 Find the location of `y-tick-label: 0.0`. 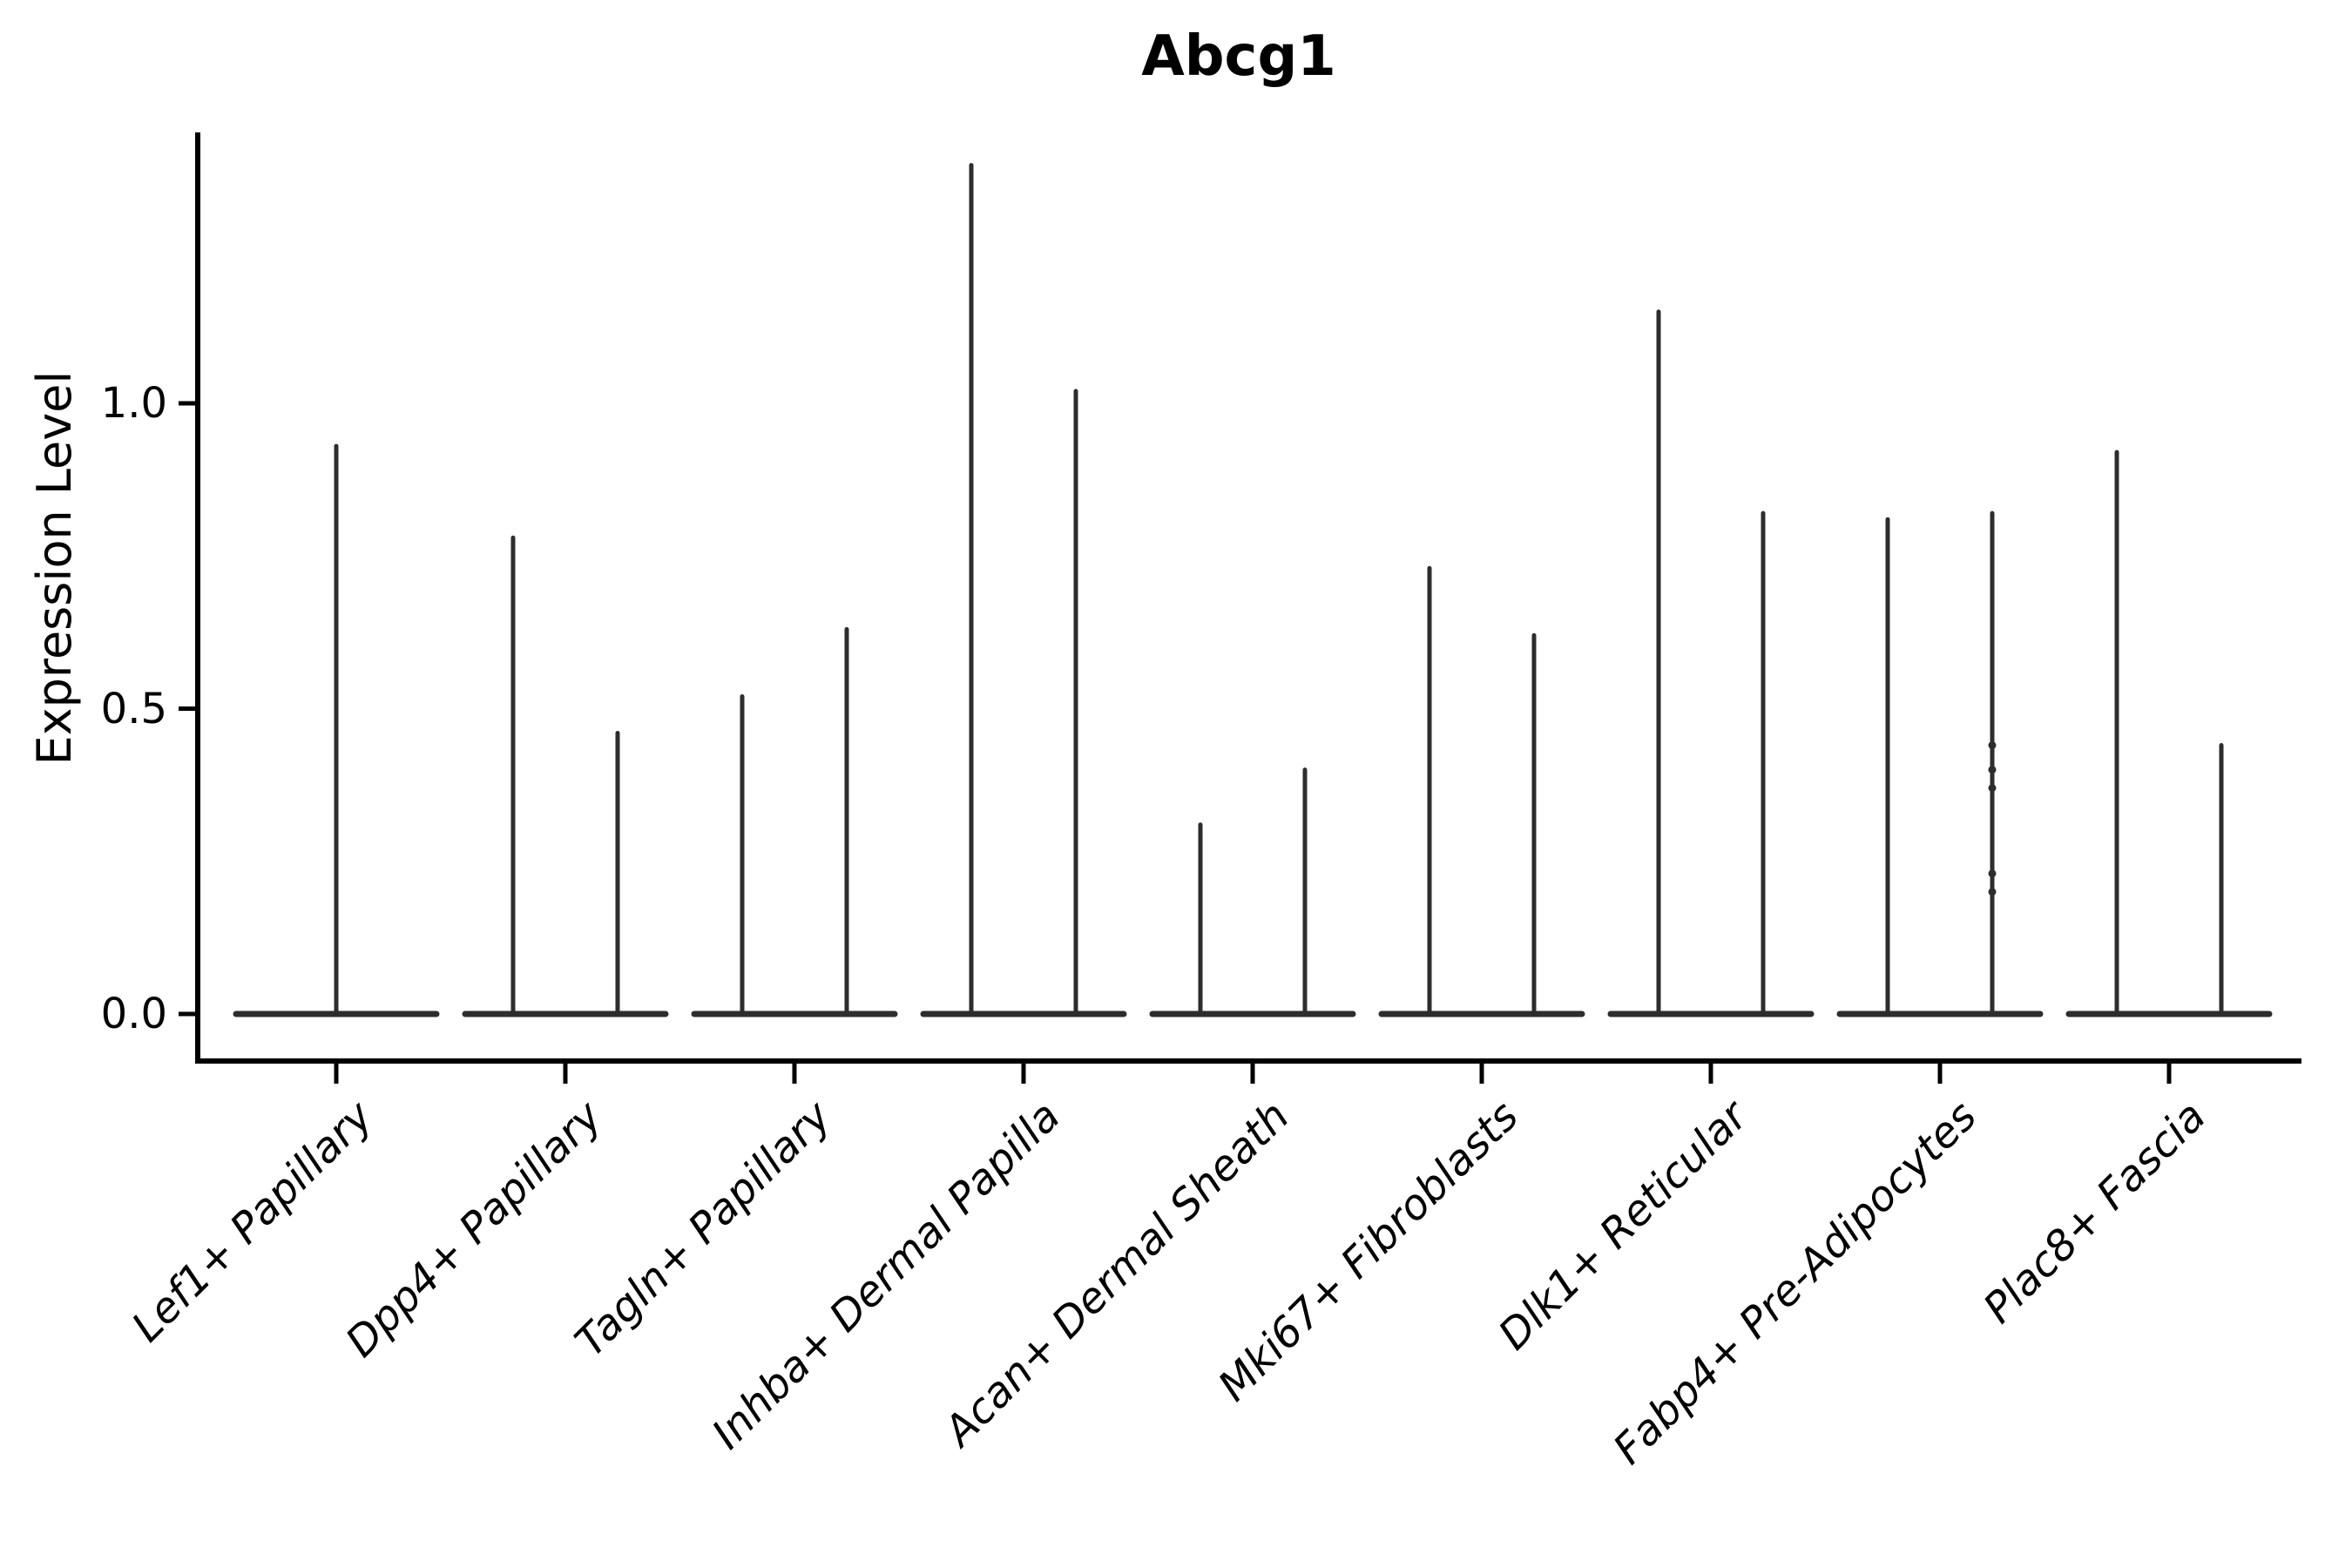

y-tick-label: 0.0 is located at coordinates (134, 1014).